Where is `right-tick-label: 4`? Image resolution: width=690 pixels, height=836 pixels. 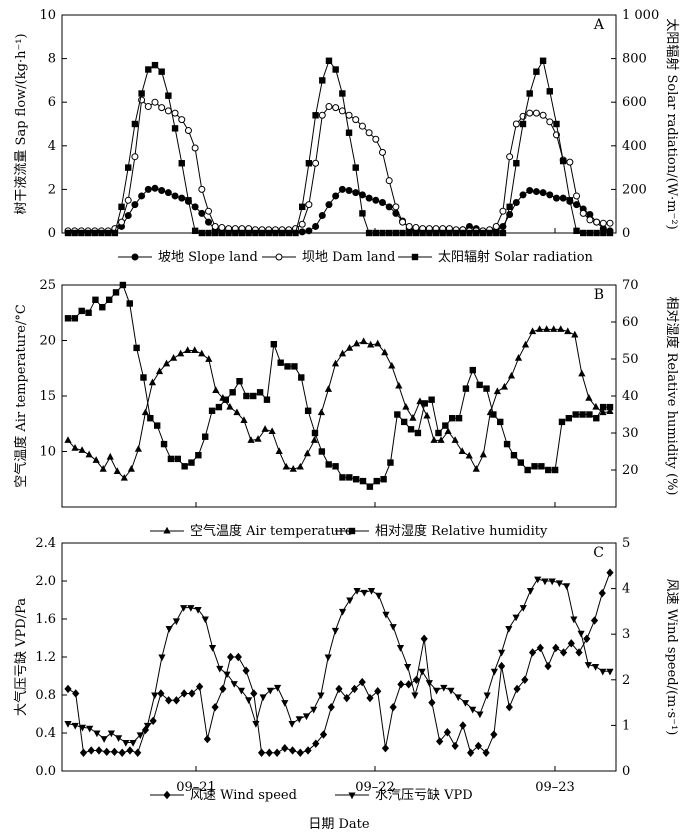 right-tick-label: 4 is located at coordinates (626, 589).